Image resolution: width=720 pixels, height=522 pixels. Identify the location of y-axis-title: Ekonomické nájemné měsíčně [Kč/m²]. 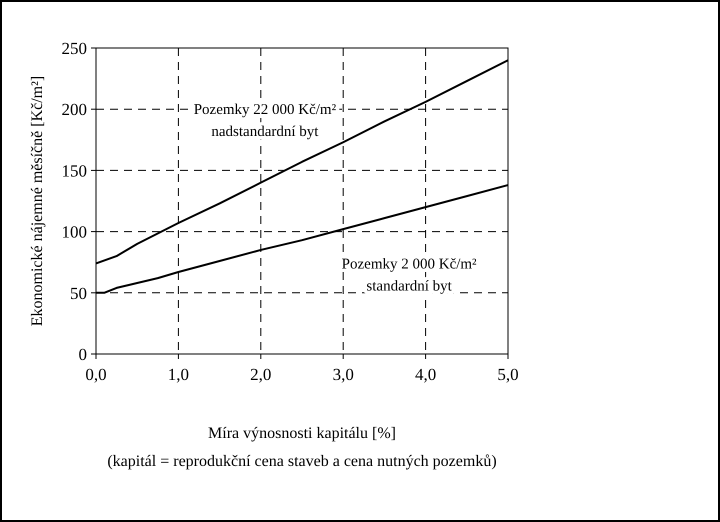
(37, 201).